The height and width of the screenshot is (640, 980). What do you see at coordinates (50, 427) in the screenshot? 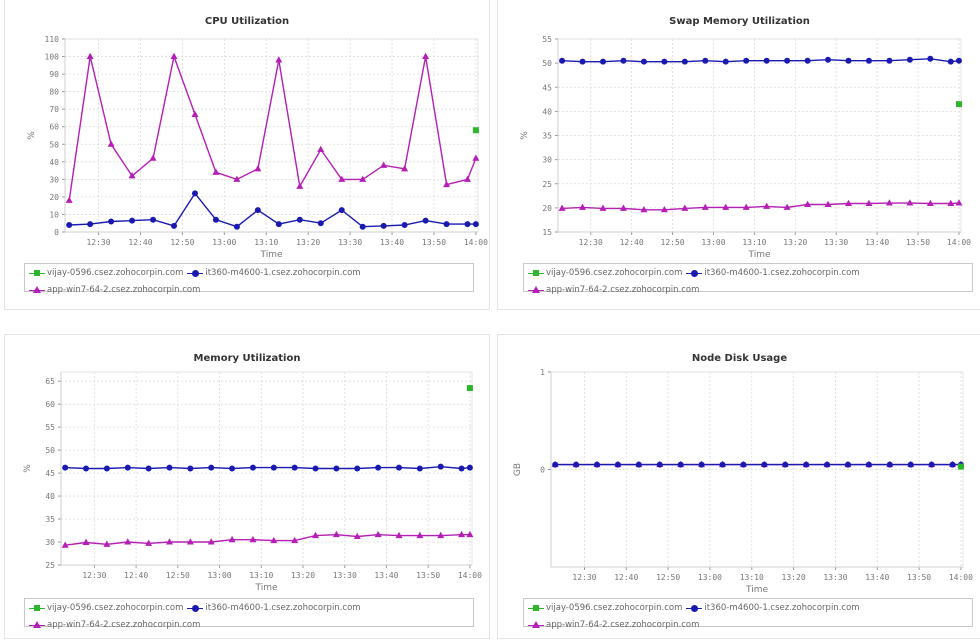
I see `y-tick-label: 55` at bounding box center [50, 427].